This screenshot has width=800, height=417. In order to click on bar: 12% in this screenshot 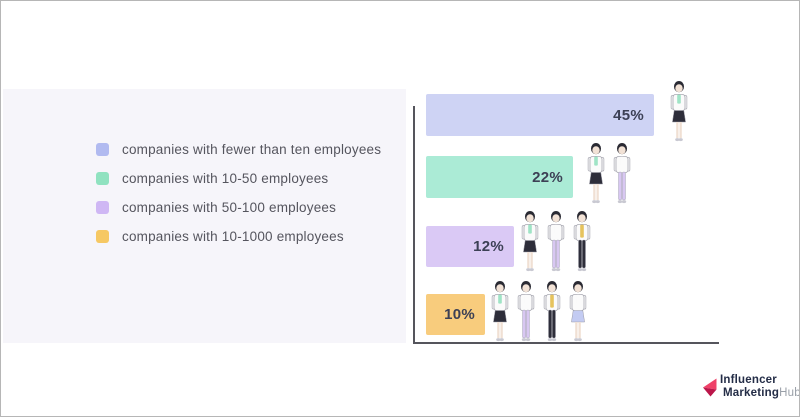, I will do `click(470, 246)`.